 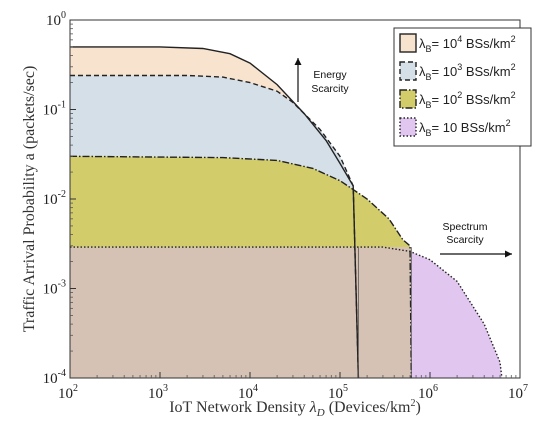 I want to click on x-tick-label: 10⁶, so click(x=428, y=392).